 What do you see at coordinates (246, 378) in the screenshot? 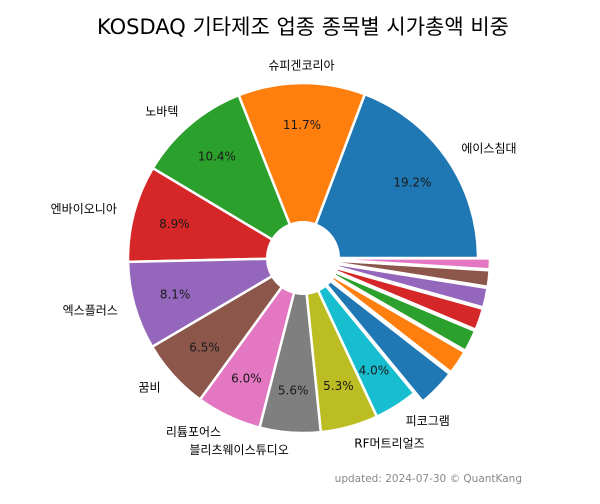
I see `value-label-리튬포어스: 6.0%` at bounding box center [246, 378].